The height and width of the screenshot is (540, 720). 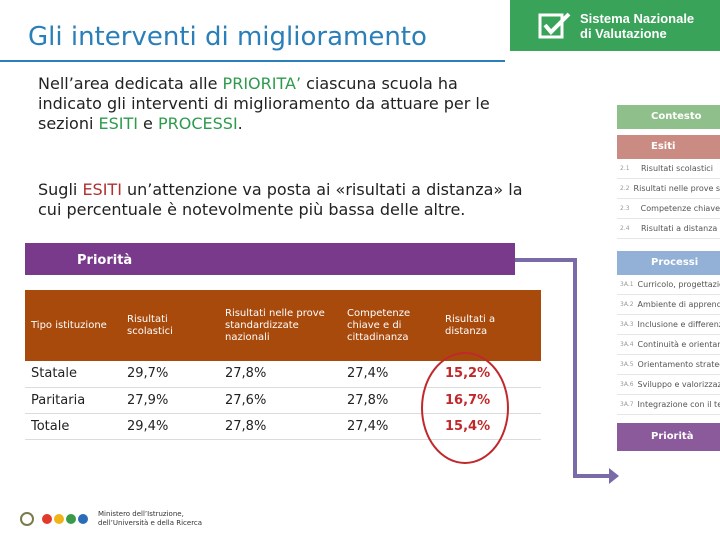 What do you see at coordinates (668, 147) in the screenshot?
I see `sidebar-section-esiti: Esiti` at bounding box center [668, 147].